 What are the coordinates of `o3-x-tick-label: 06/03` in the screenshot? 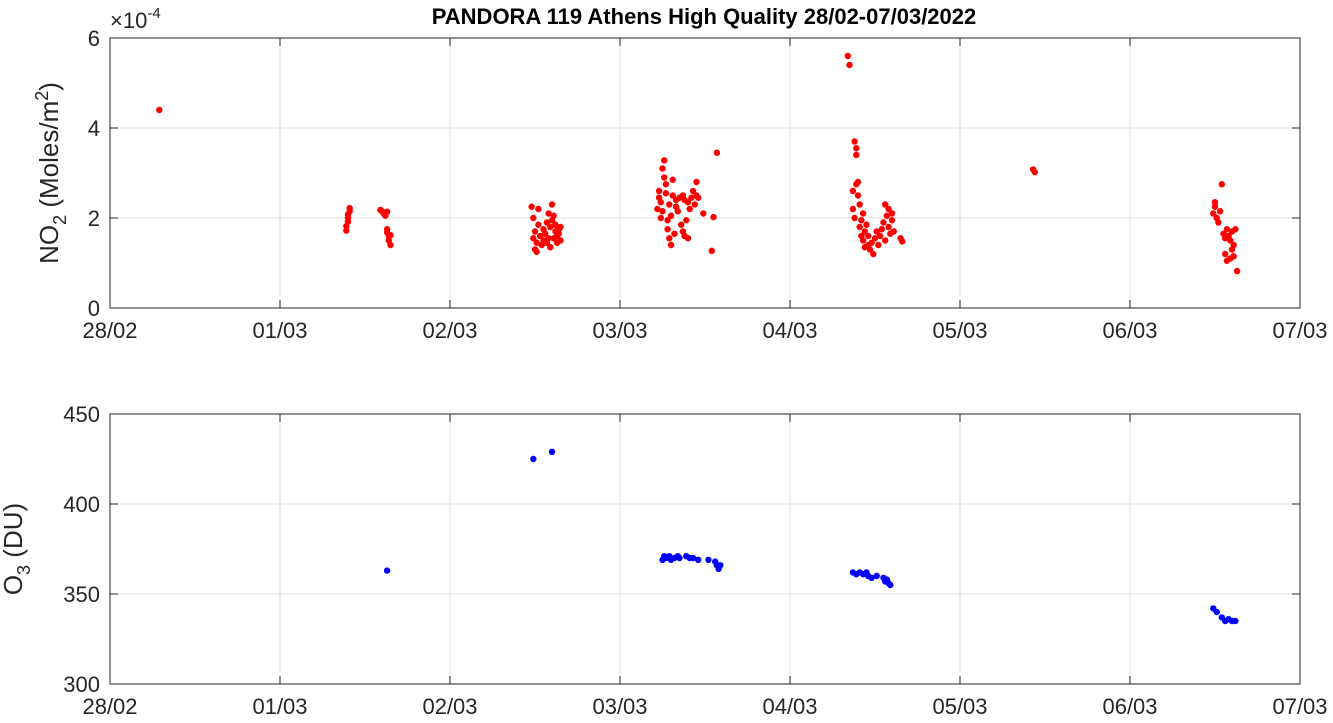 It's located at (1129, 706).